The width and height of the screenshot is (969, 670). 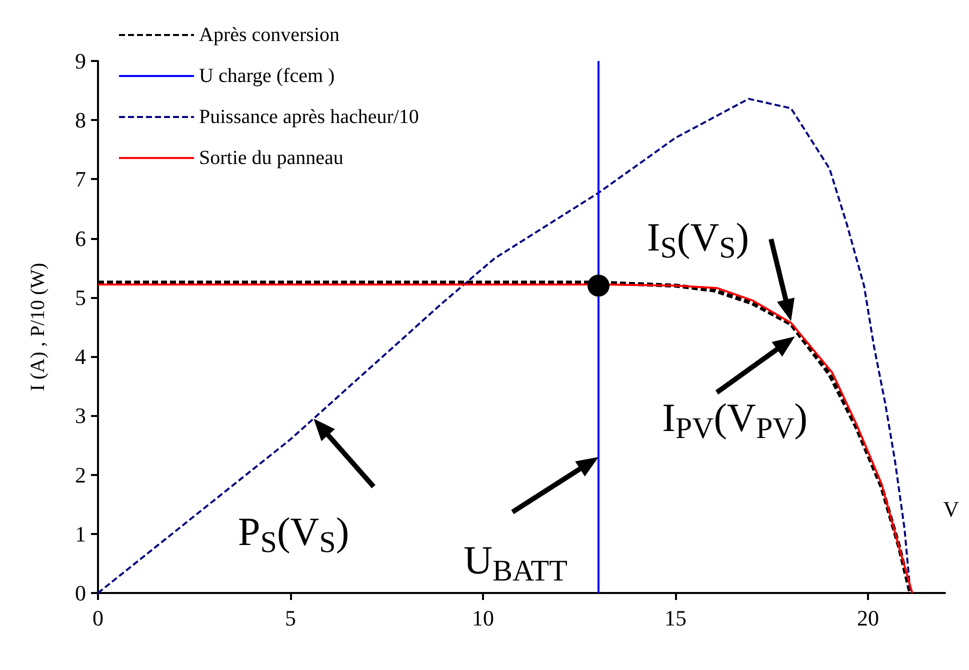 I want to click on x-tick-label: 10, so click(x=483, y=618).